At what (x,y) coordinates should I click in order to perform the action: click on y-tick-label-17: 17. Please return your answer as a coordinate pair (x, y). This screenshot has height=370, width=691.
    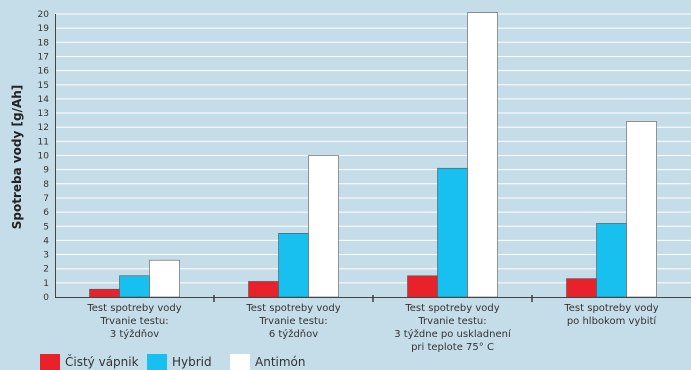
    Looking at the image, I should click on (43, 57).